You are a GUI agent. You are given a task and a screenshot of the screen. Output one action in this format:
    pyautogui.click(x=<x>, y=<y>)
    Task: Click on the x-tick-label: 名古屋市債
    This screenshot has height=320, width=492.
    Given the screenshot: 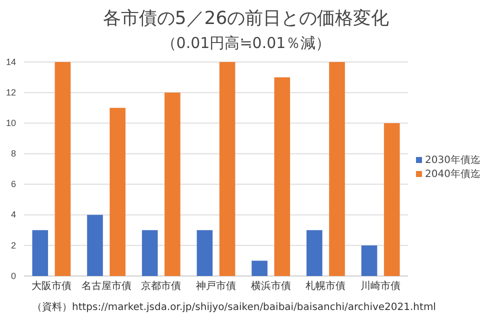 What is the action you would take?
    pyautogui.click(x=106, y=286)
    